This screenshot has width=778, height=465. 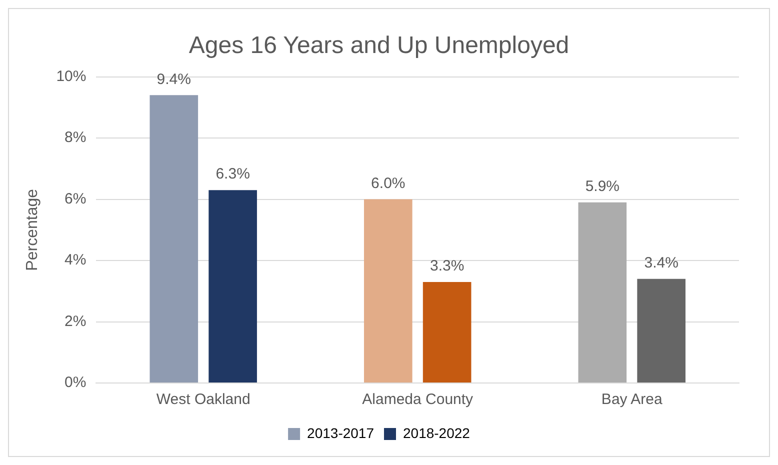 I want to click on data-label: 6.0%, so click(x=388, y=183).